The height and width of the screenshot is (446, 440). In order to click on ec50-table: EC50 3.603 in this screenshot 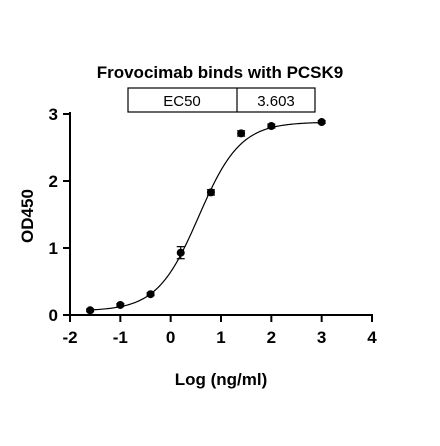, I will do `click(221, 100)`.